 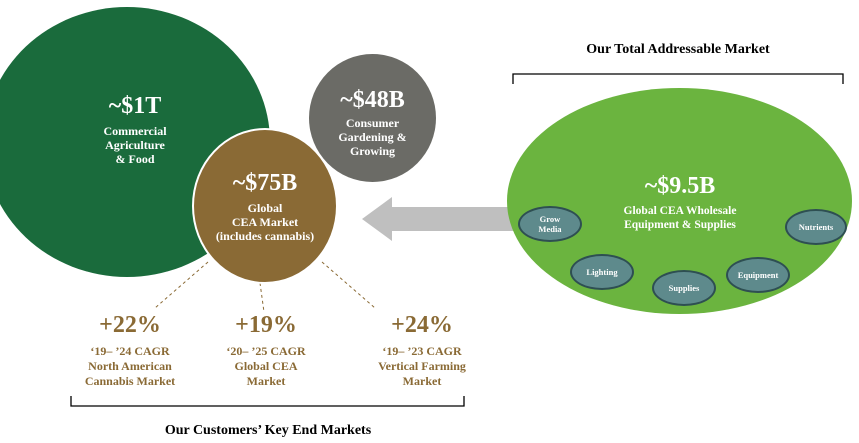 I want to click on gardening-line1: Consumer, so click(x=372, y=123).